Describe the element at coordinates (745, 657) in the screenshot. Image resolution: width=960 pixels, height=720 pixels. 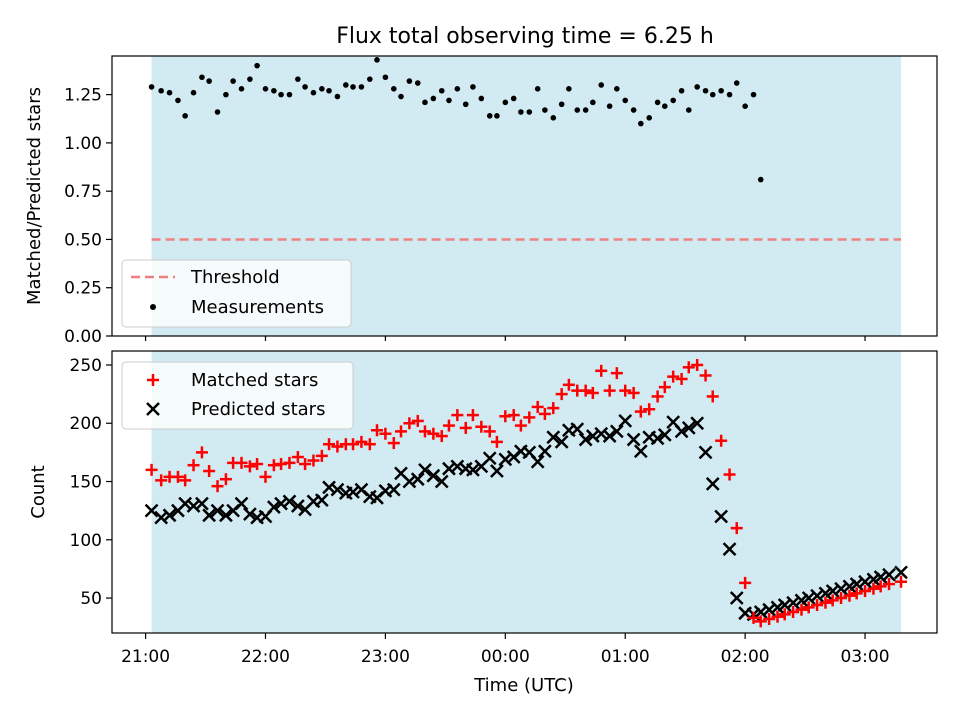
I see `x-tick-label: 02:00` at that location.